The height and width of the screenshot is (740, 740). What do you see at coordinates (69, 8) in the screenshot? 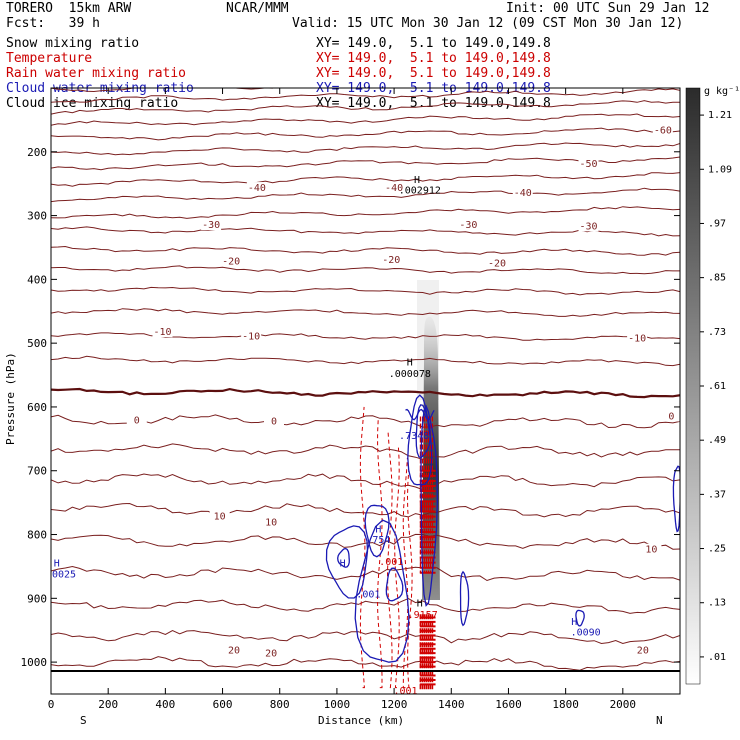
I see `model-label: TORERO 15km ARW` at bounding box center [69, 8].